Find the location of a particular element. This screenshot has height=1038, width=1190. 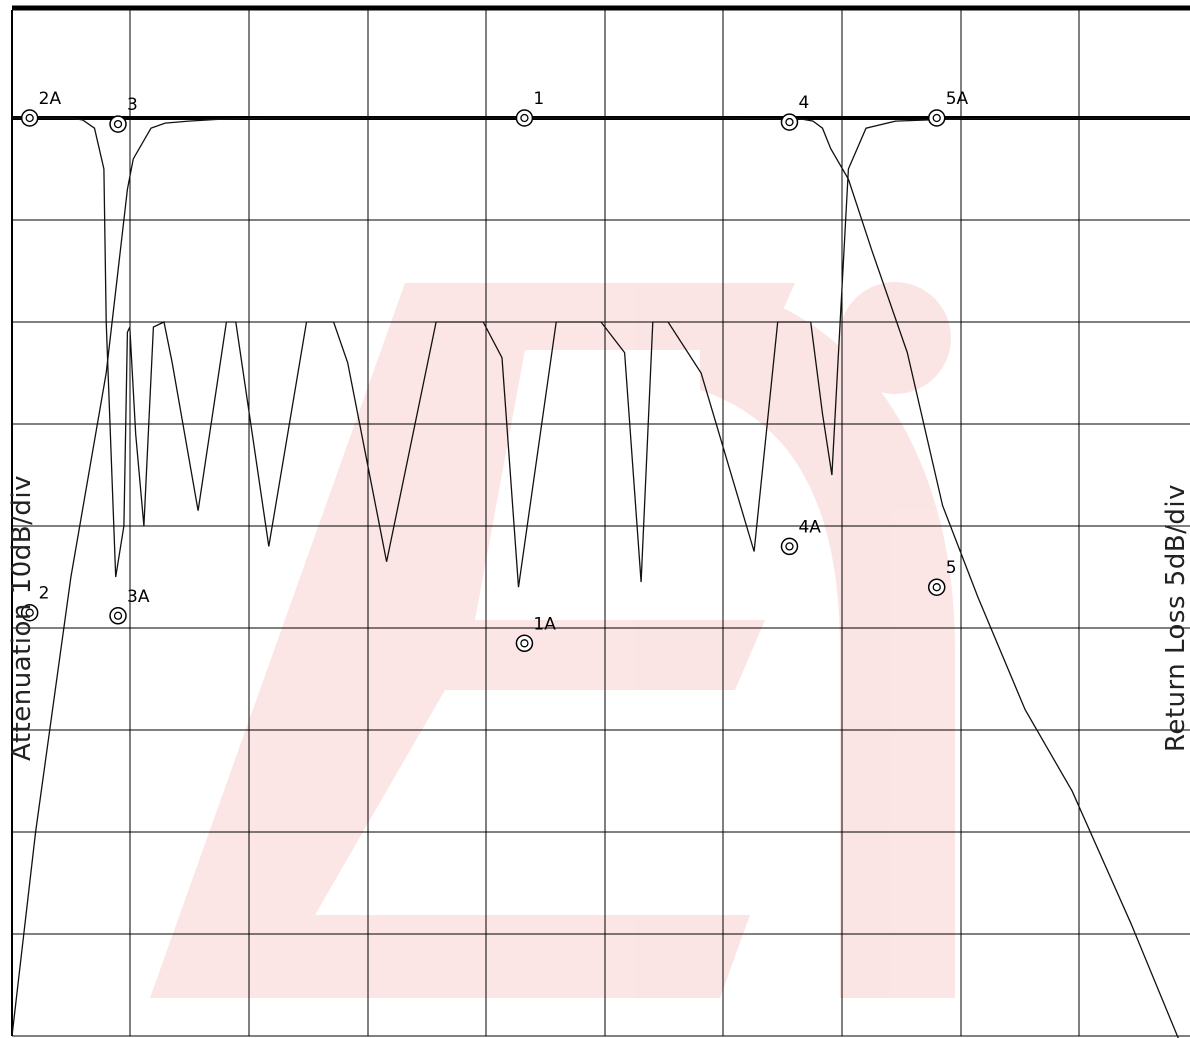

marker-label: 5 is located at coordinates (951, 568).